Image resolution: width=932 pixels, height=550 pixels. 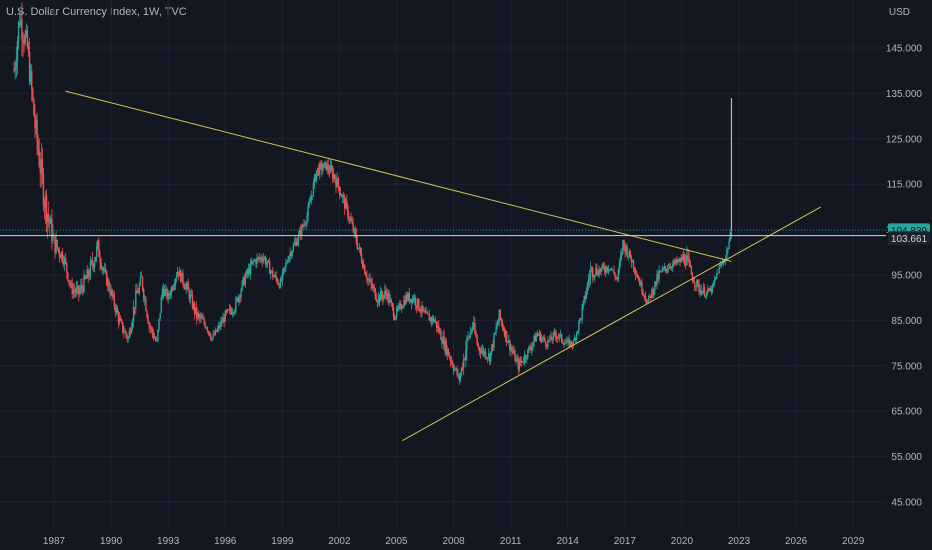 I want to click on y-tick-label: 95.000, so click(x=906, y=276).